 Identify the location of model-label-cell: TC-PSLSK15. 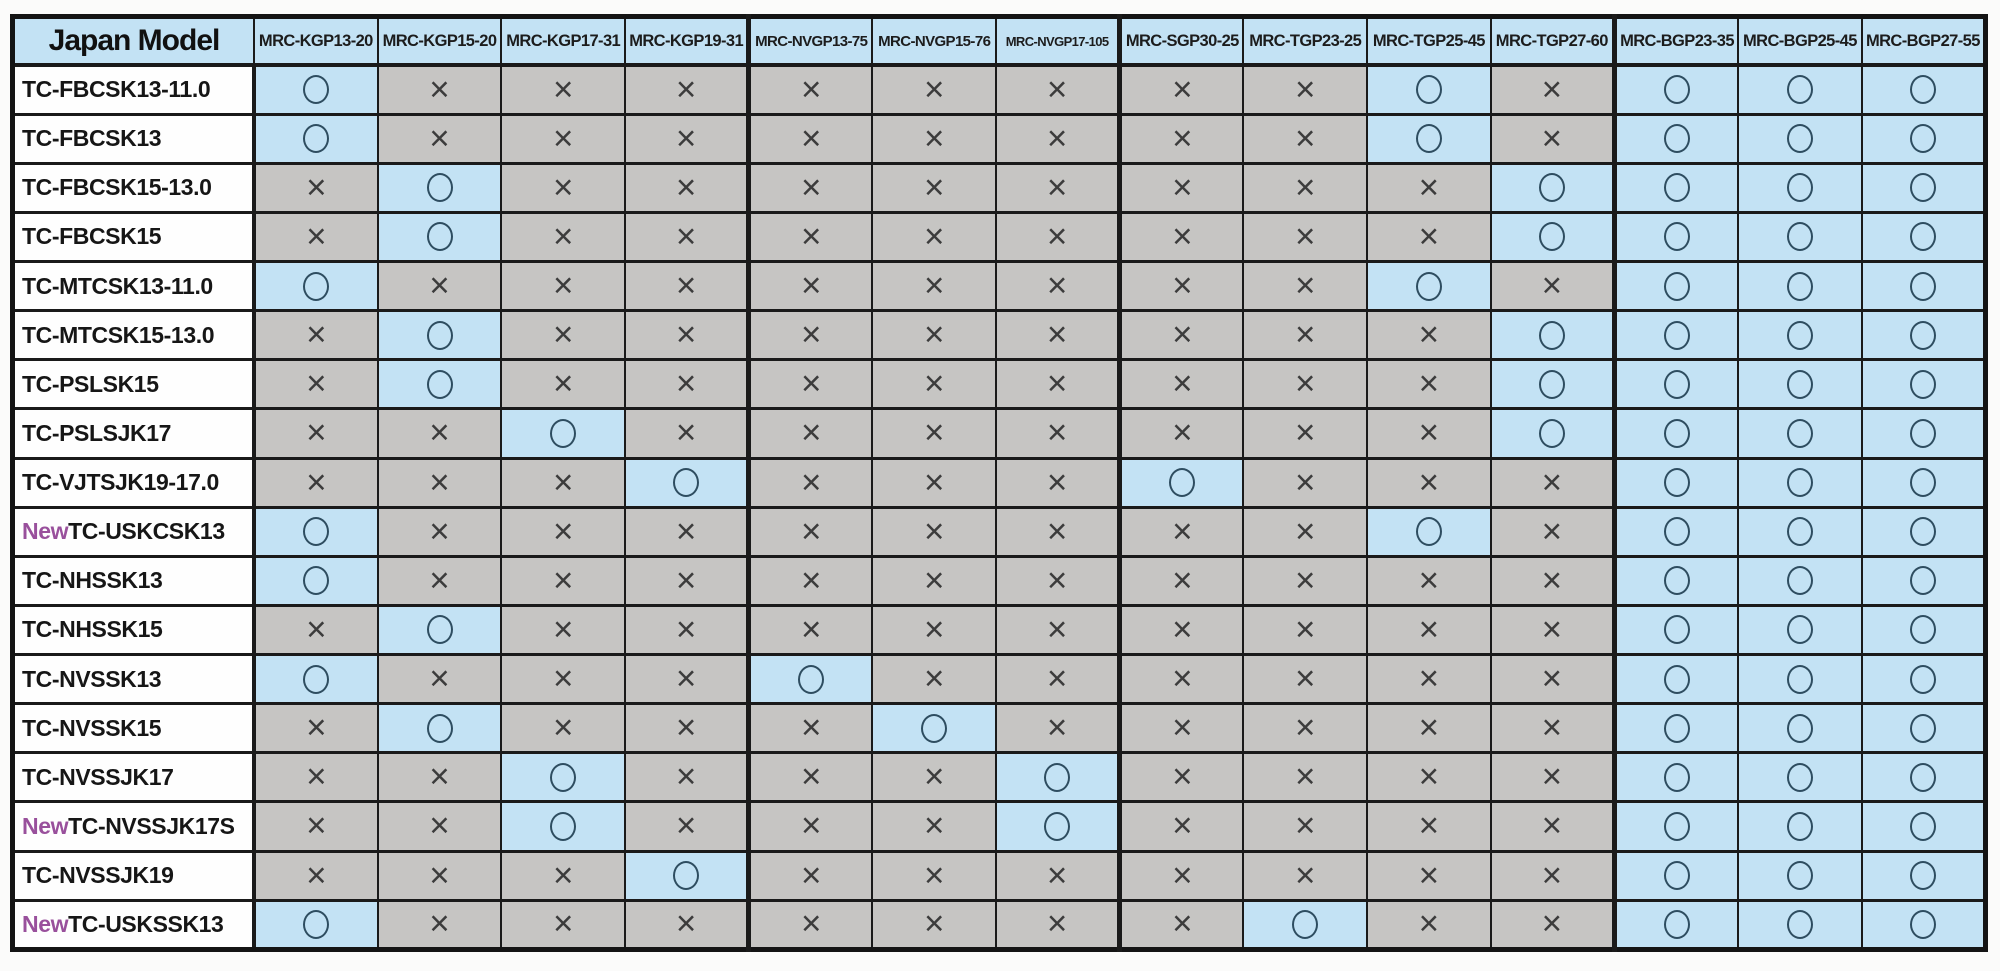
(133, 384).